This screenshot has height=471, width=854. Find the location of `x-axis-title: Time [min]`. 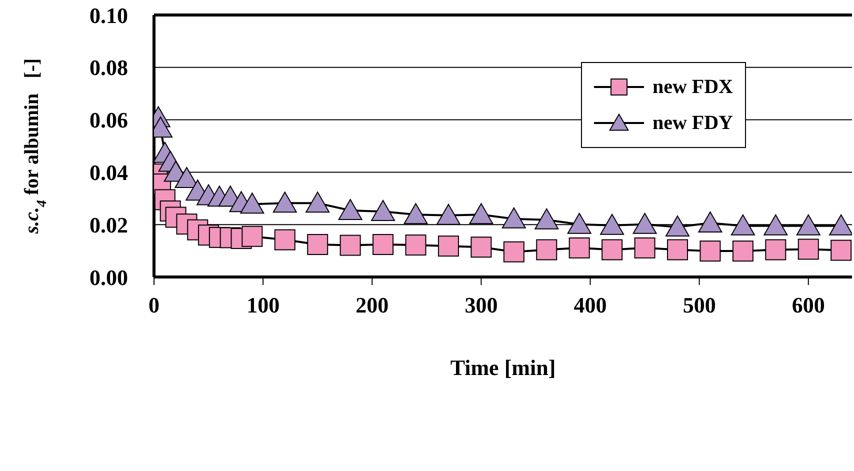

x-axis-title: Time [min] is located at coordinates (503, 367).